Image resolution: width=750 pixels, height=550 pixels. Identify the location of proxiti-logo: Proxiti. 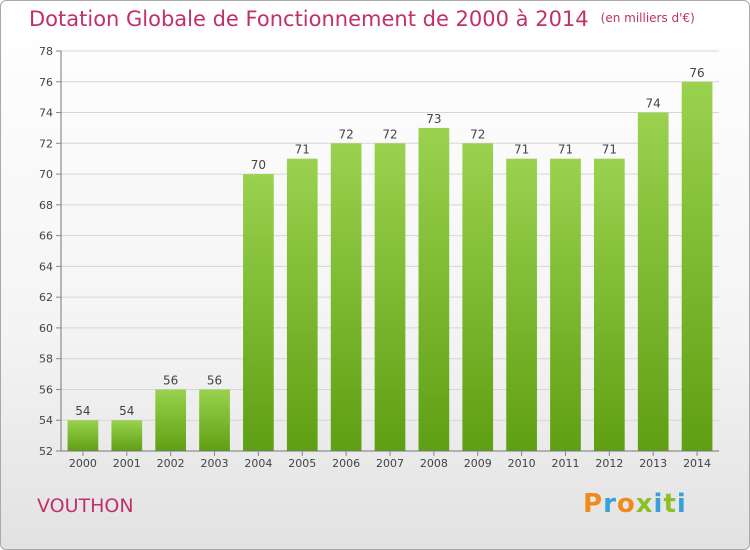
(635, 504).